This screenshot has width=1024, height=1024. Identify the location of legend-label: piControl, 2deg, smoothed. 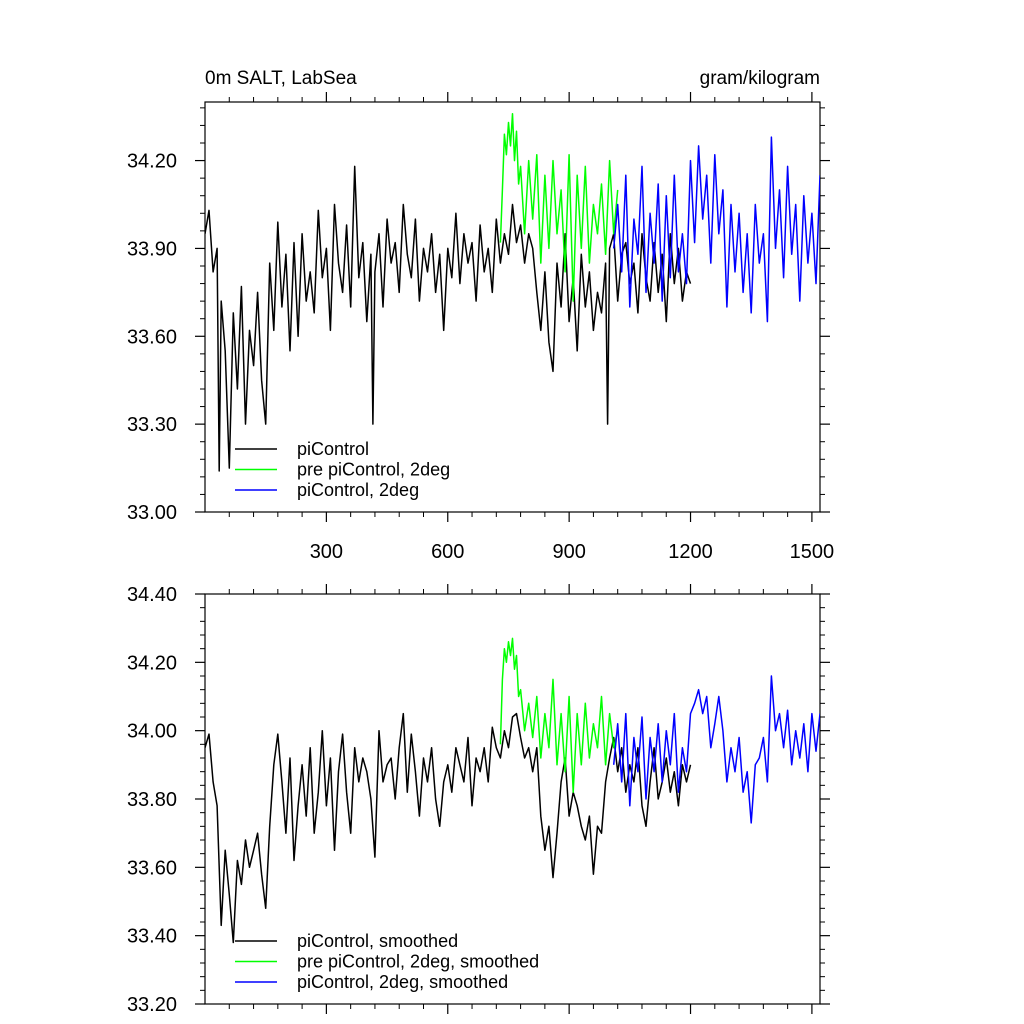
(402, 982).